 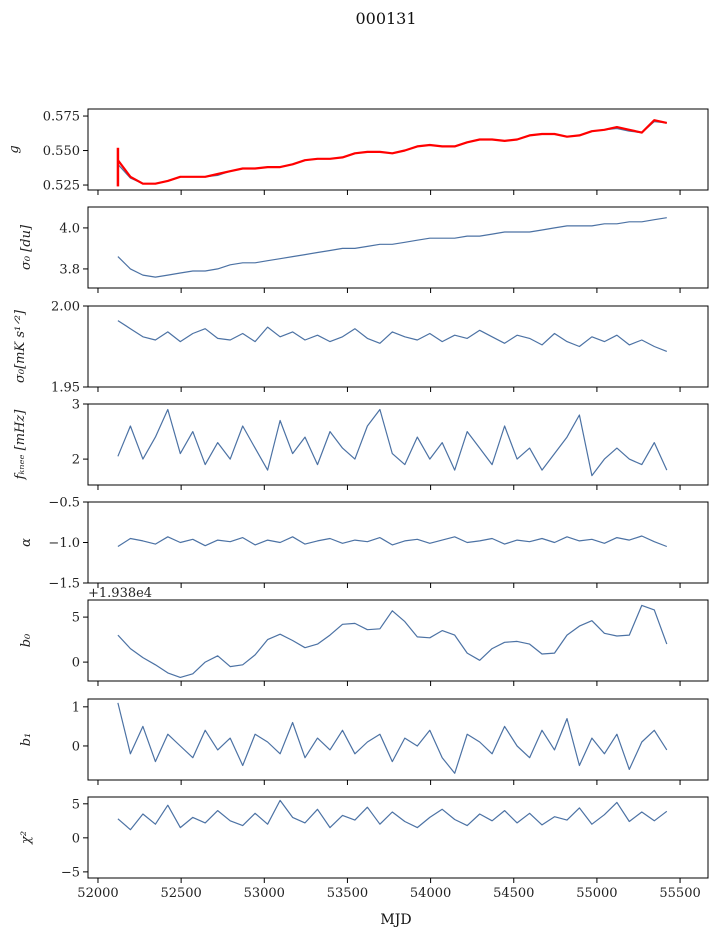 I want to click on series-line-chi2, so click(x=392, y=815).